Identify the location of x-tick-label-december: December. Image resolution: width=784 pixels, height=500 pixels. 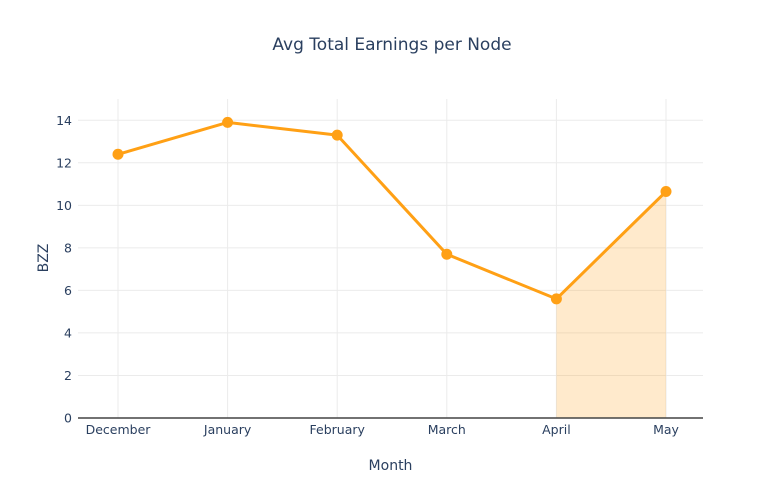
(119, 429).